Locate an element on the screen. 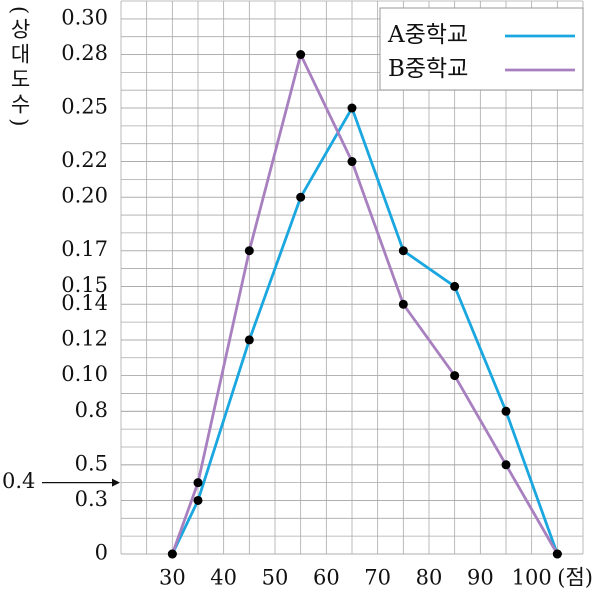 This screenshot has width=595, height=599. annotation: 0.4 is located at coordinates (18, 481).